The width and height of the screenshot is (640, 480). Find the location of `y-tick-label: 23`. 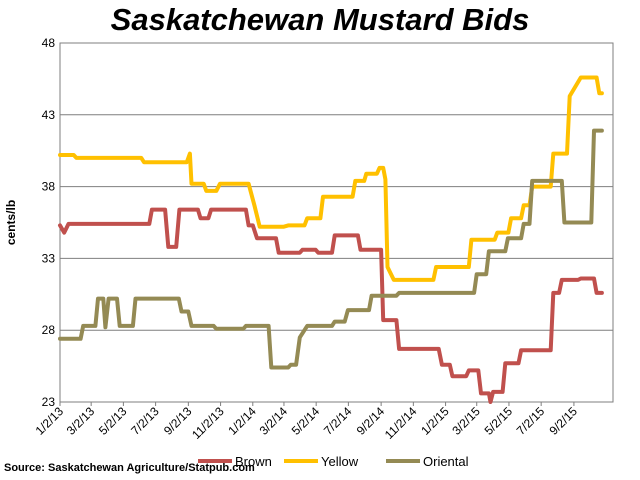

y-tick-label: 23 is located at coordinates (49, 402).